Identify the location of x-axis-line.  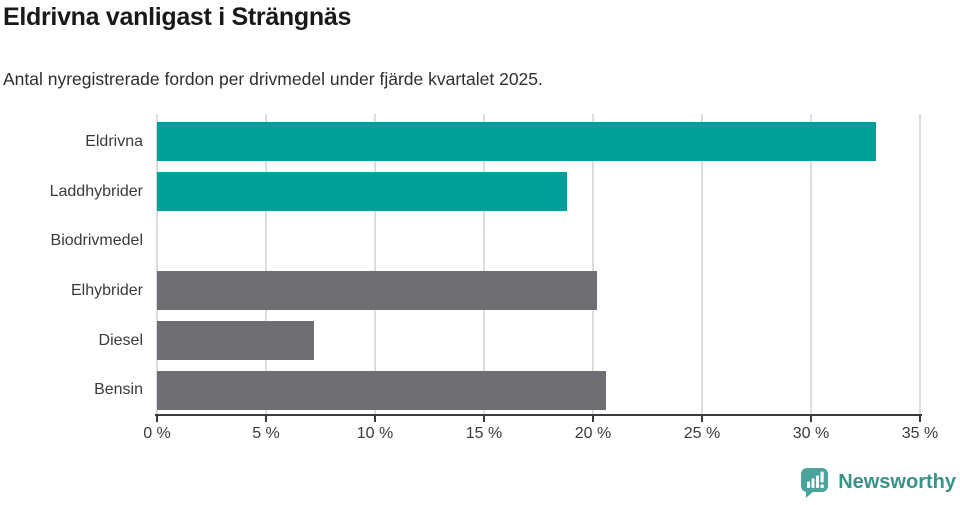
(538, 415).